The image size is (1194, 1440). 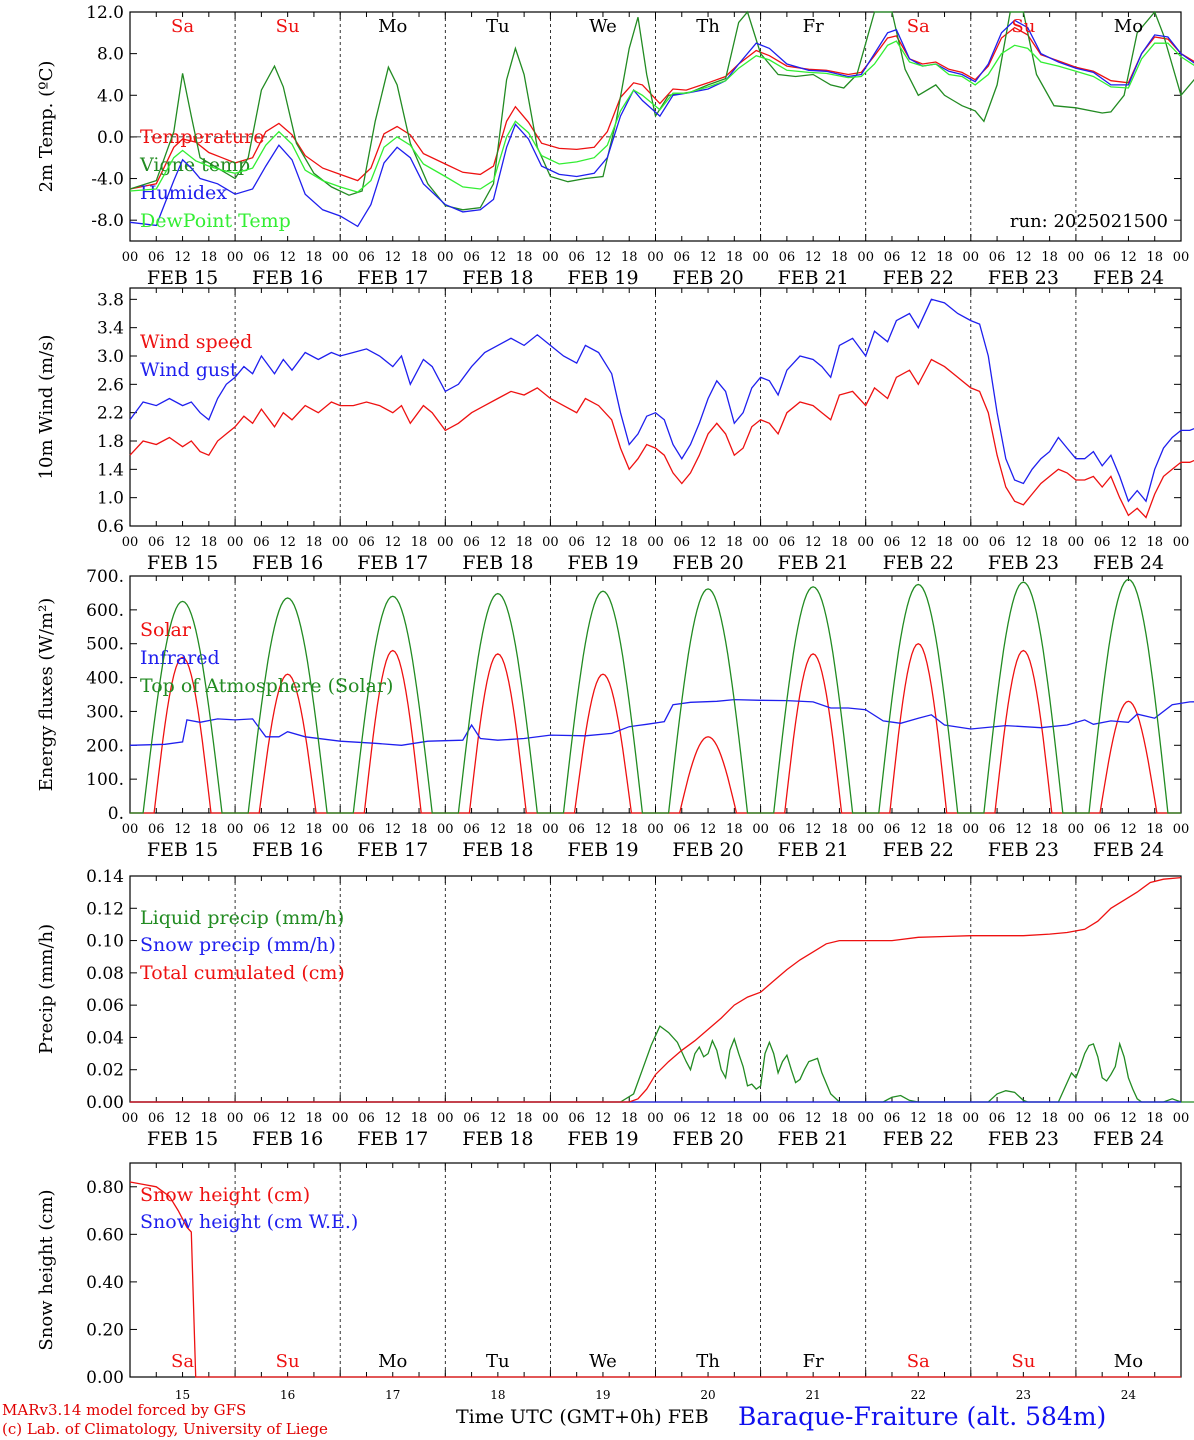 I want to click on weekday-label: Su, so click(x=1023, y=26).